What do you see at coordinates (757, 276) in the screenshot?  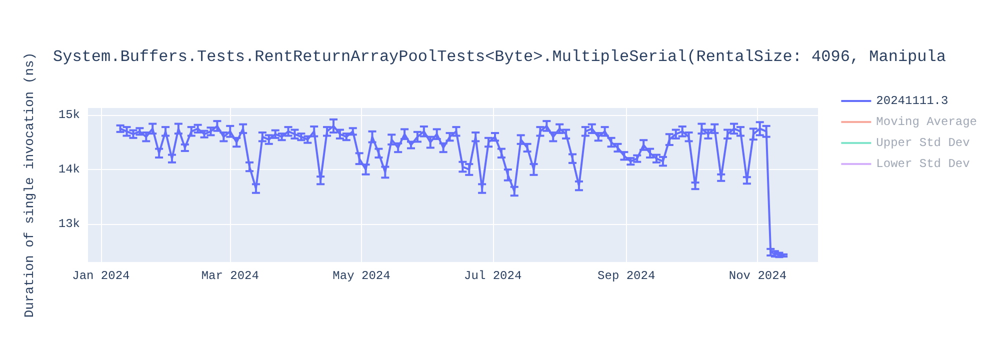 I see `x-tick-label: Nov 2024` at bounding box center [757, 276].